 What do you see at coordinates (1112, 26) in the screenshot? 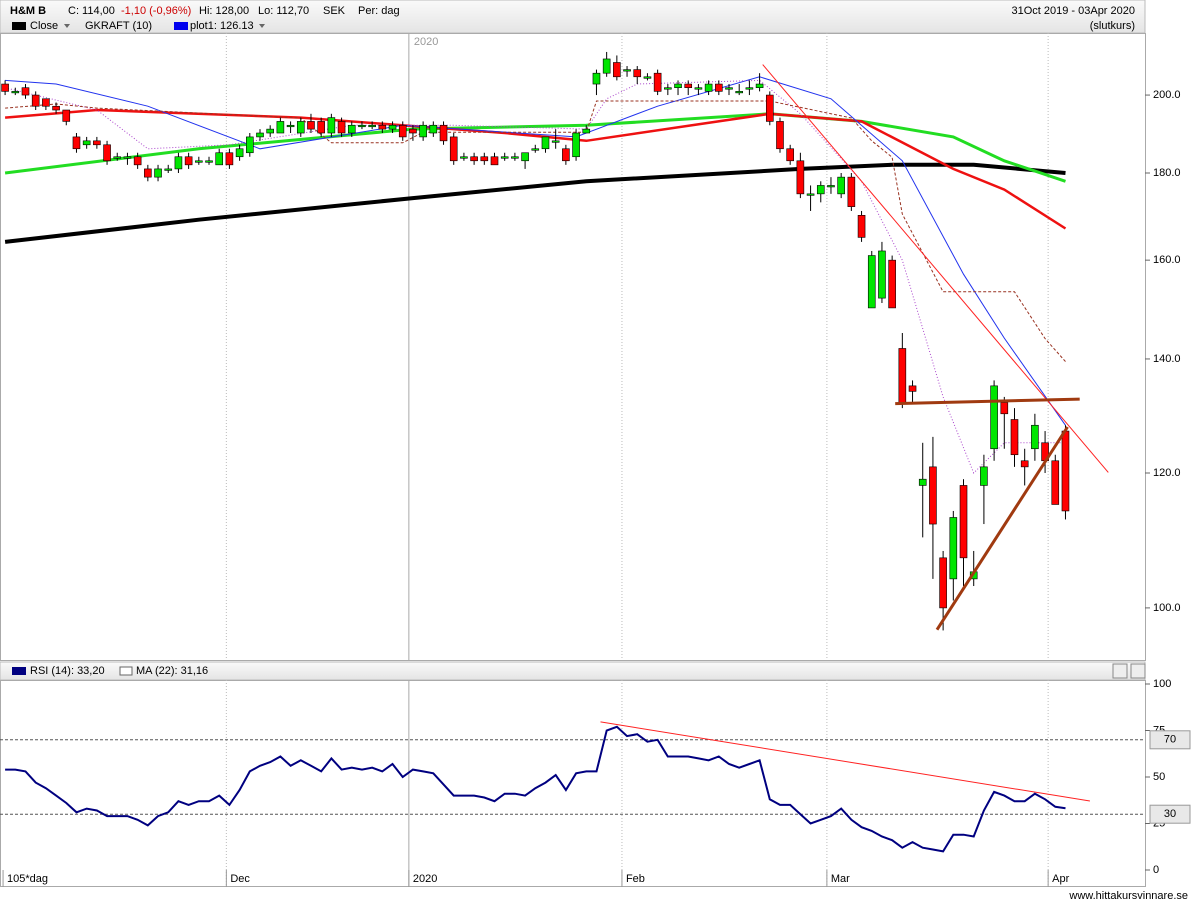
I see `price-type: (slutkurs)` at bounding box center [1112, 26].